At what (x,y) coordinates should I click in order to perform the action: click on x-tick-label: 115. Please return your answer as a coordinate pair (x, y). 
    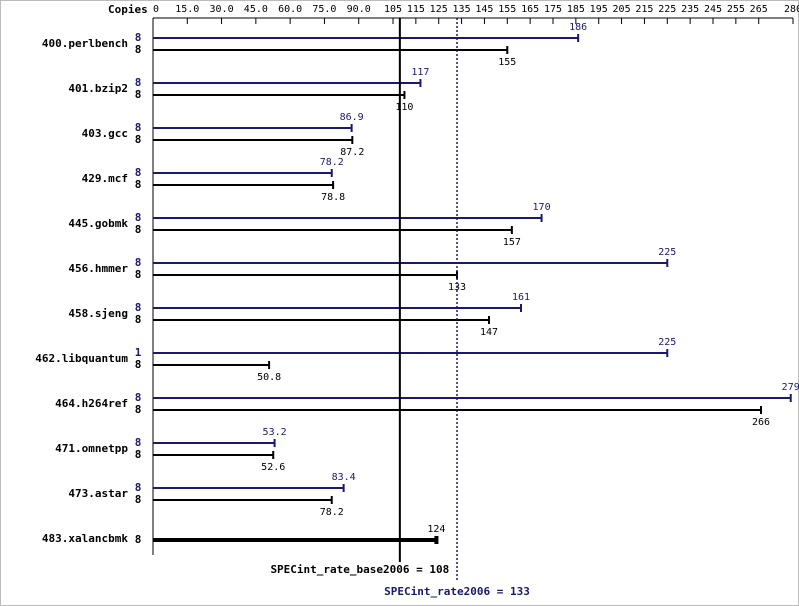
    Looking at the image, I should click on (416, 9).